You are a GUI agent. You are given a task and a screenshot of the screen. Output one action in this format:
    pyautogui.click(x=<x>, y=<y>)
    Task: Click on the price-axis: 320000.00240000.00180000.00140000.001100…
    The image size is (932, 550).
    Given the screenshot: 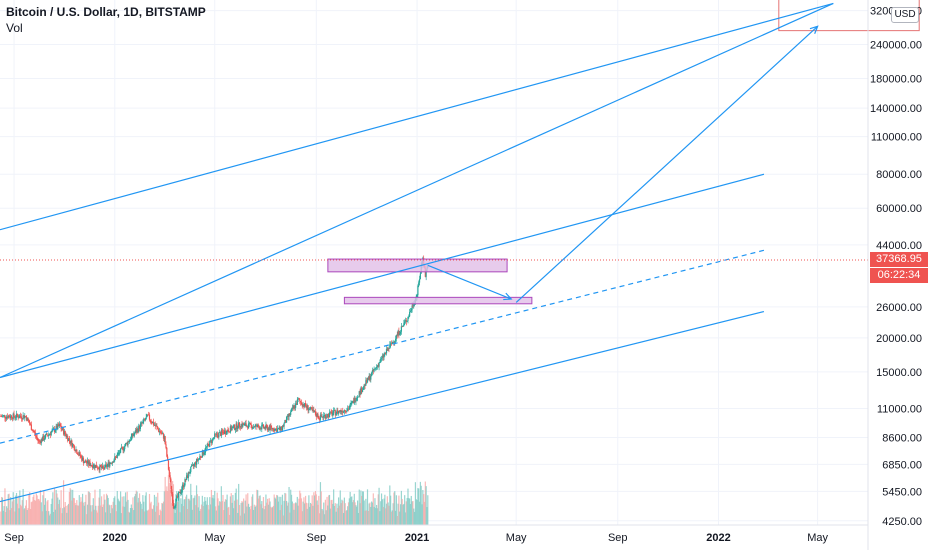 What is the action you would take?
    pyautogui.click(x=896, y=267)
    